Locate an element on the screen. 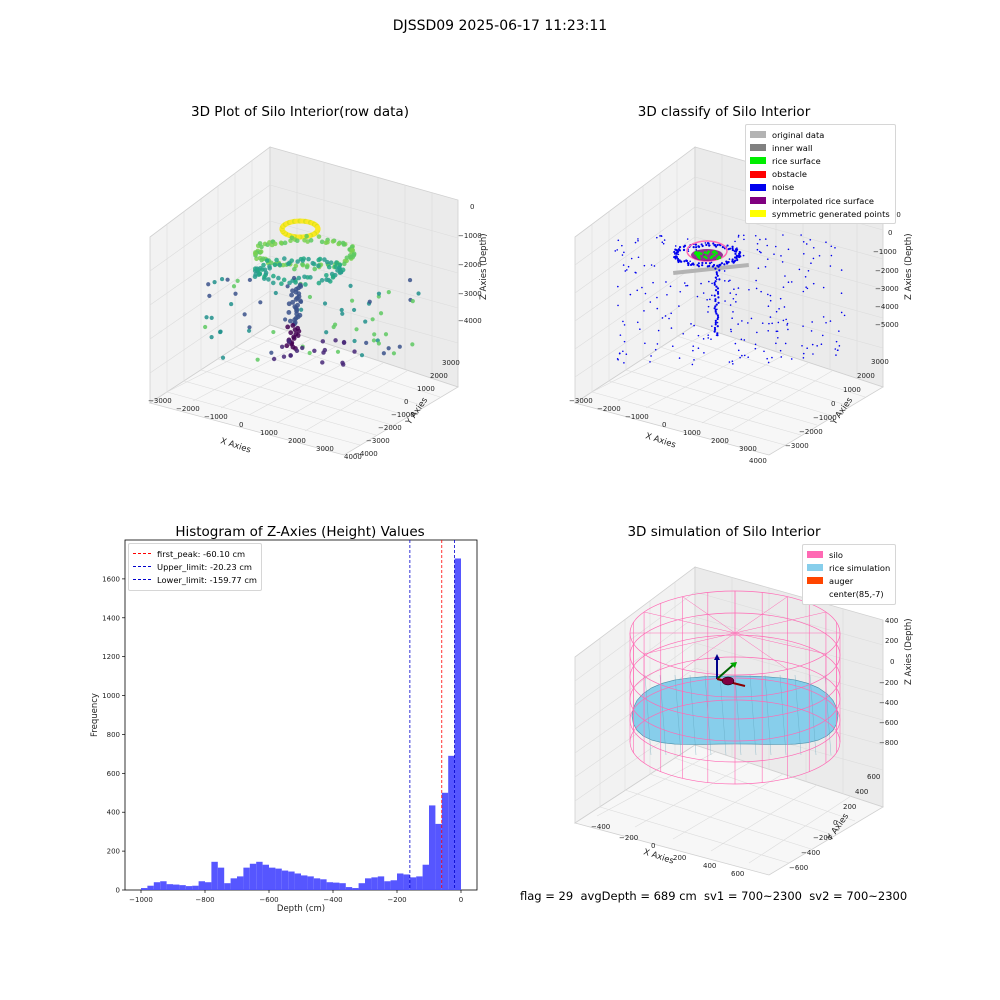 The height and width of the screenshot is (1000, 1000). y-tick: 2000 is located at coordinates (439, 376).